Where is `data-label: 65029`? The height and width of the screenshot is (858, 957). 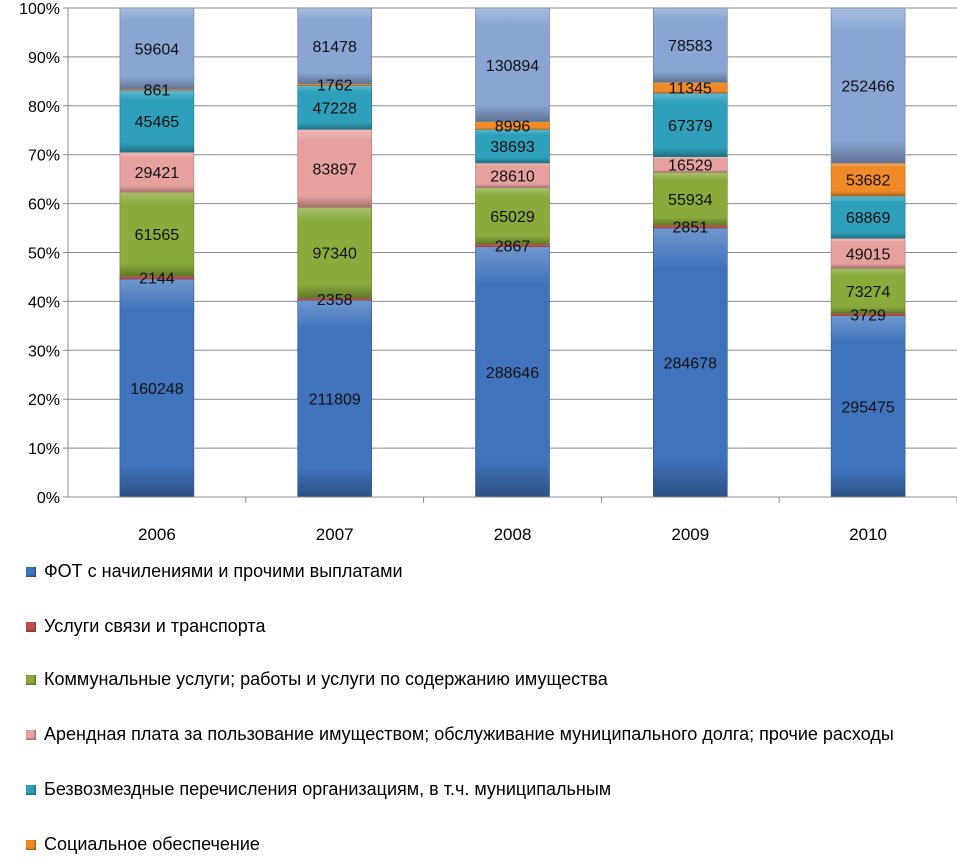
data-label: 65029 is located at coordinates (512, 217).